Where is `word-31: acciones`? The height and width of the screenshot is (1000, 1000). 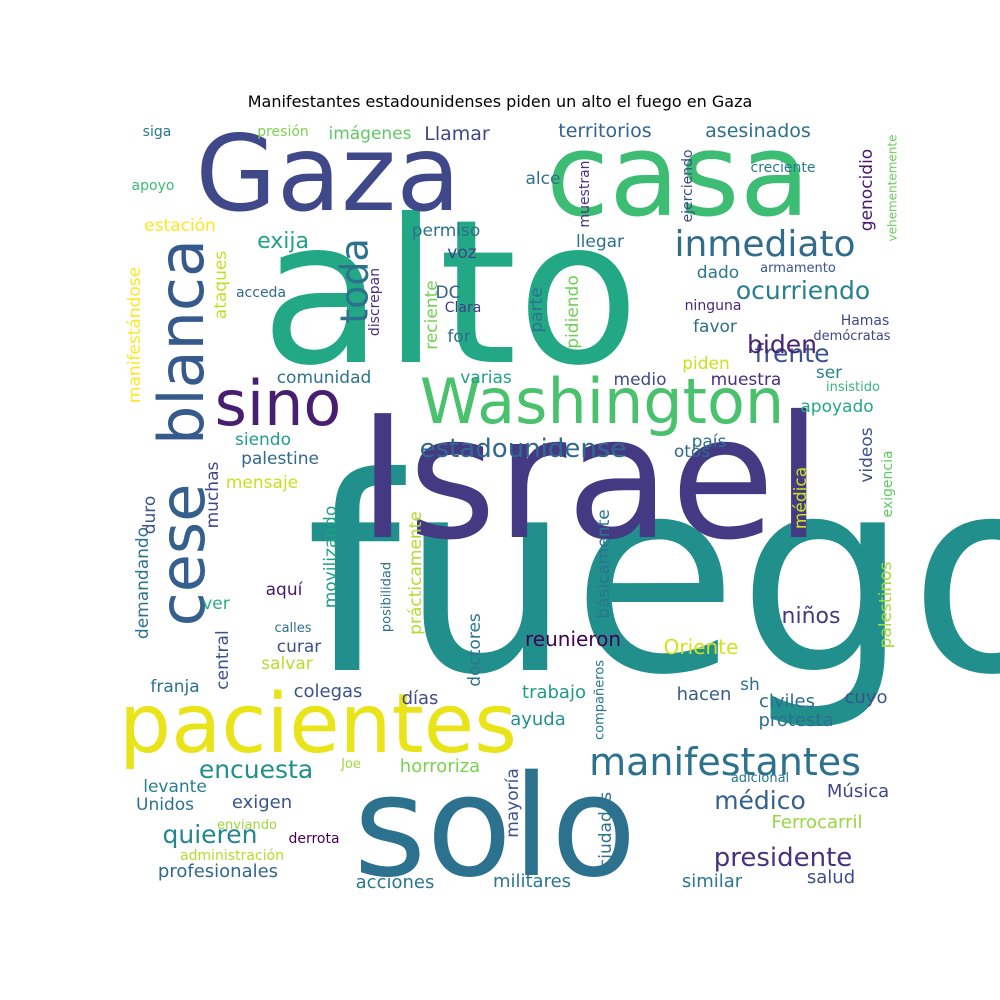
word-31: acciones is located at coordinates (395, 882).